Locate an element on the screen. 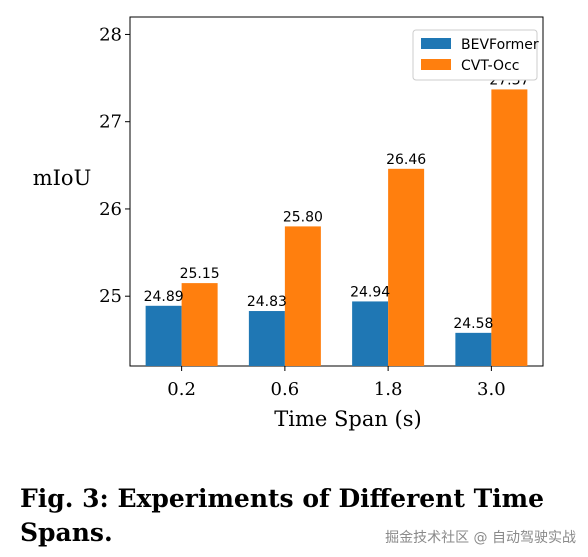  legend-entry: BEVFormer is located at coordinates (500, 45).